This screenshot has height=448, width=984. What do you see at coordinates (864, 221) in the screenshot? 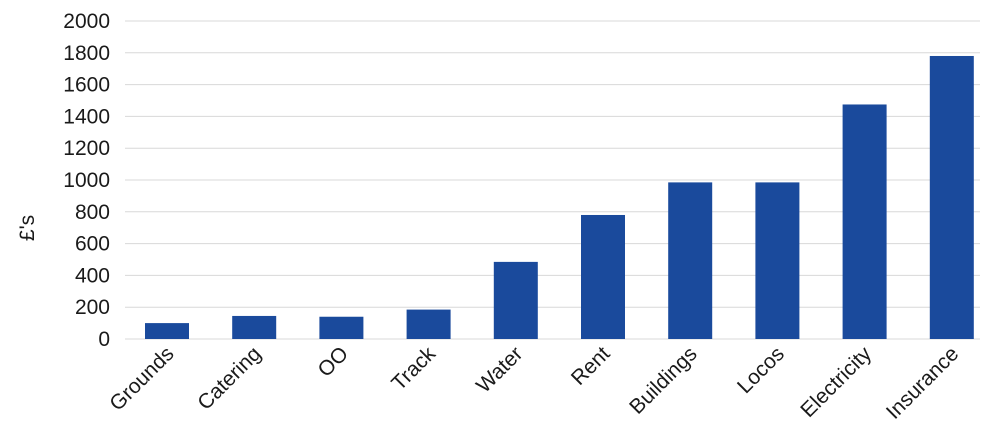
I see `bar-electricity` at bounding box center [864, 221].